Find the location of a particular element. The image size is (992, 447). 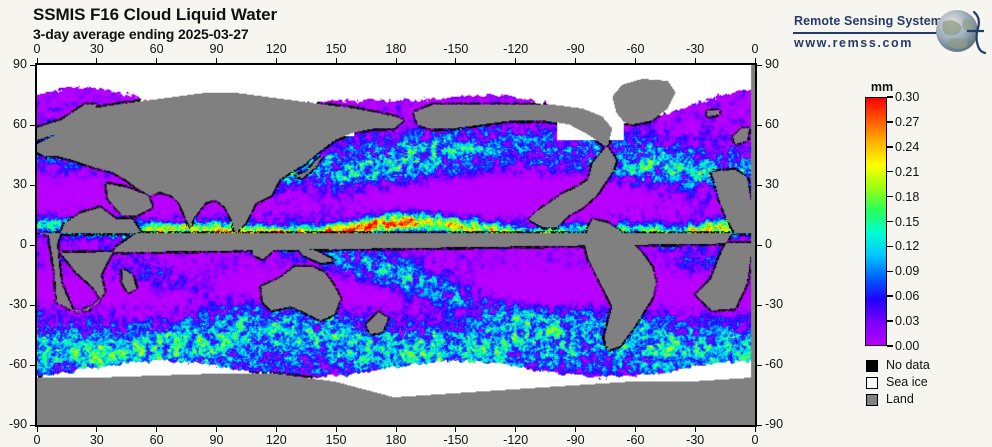

colorbar is located at coordinates (876, 221).